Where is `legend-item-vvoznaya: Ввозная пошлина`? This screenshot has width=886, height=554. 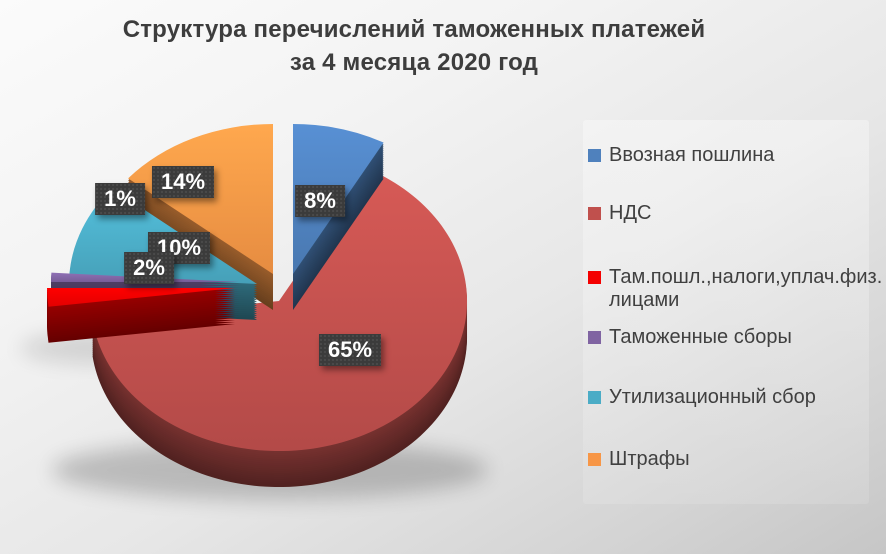 legend-item-vvoznaya: Ввозная пошлина is located at coordinates (681, 155).